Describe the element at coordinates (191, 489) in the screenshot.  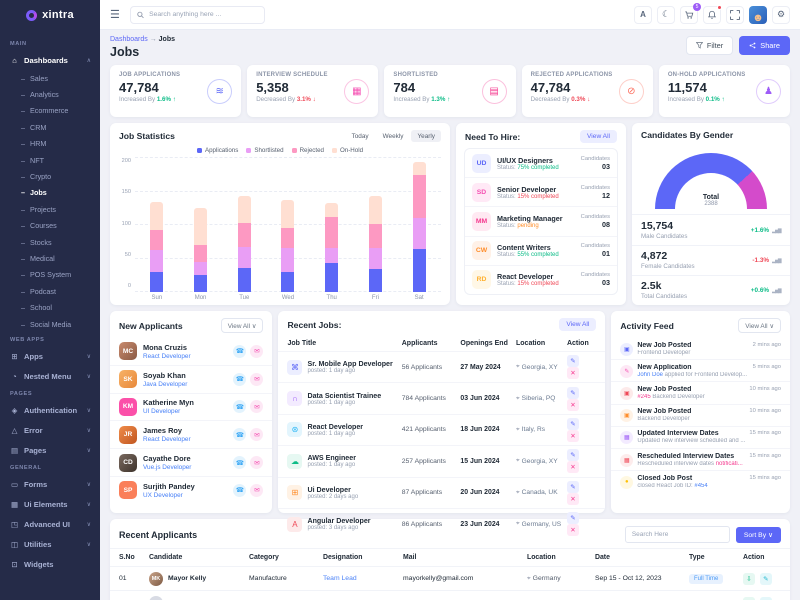
I see `applicant-list-item: SP Surjith Pandey UX Developer ☎ ✉` at that location.